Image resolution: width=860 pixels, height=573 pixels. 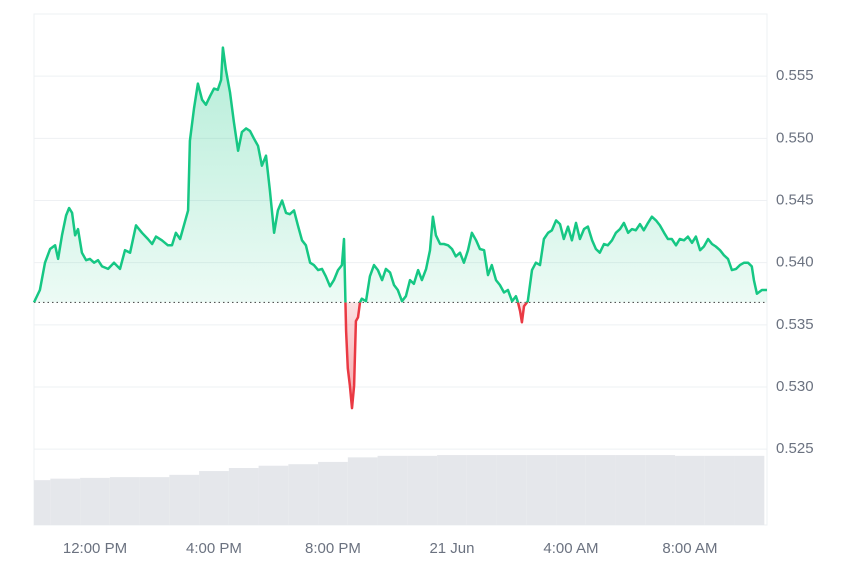 I want to click on y-tick-label: 0.550, so click(x=795, y=137).